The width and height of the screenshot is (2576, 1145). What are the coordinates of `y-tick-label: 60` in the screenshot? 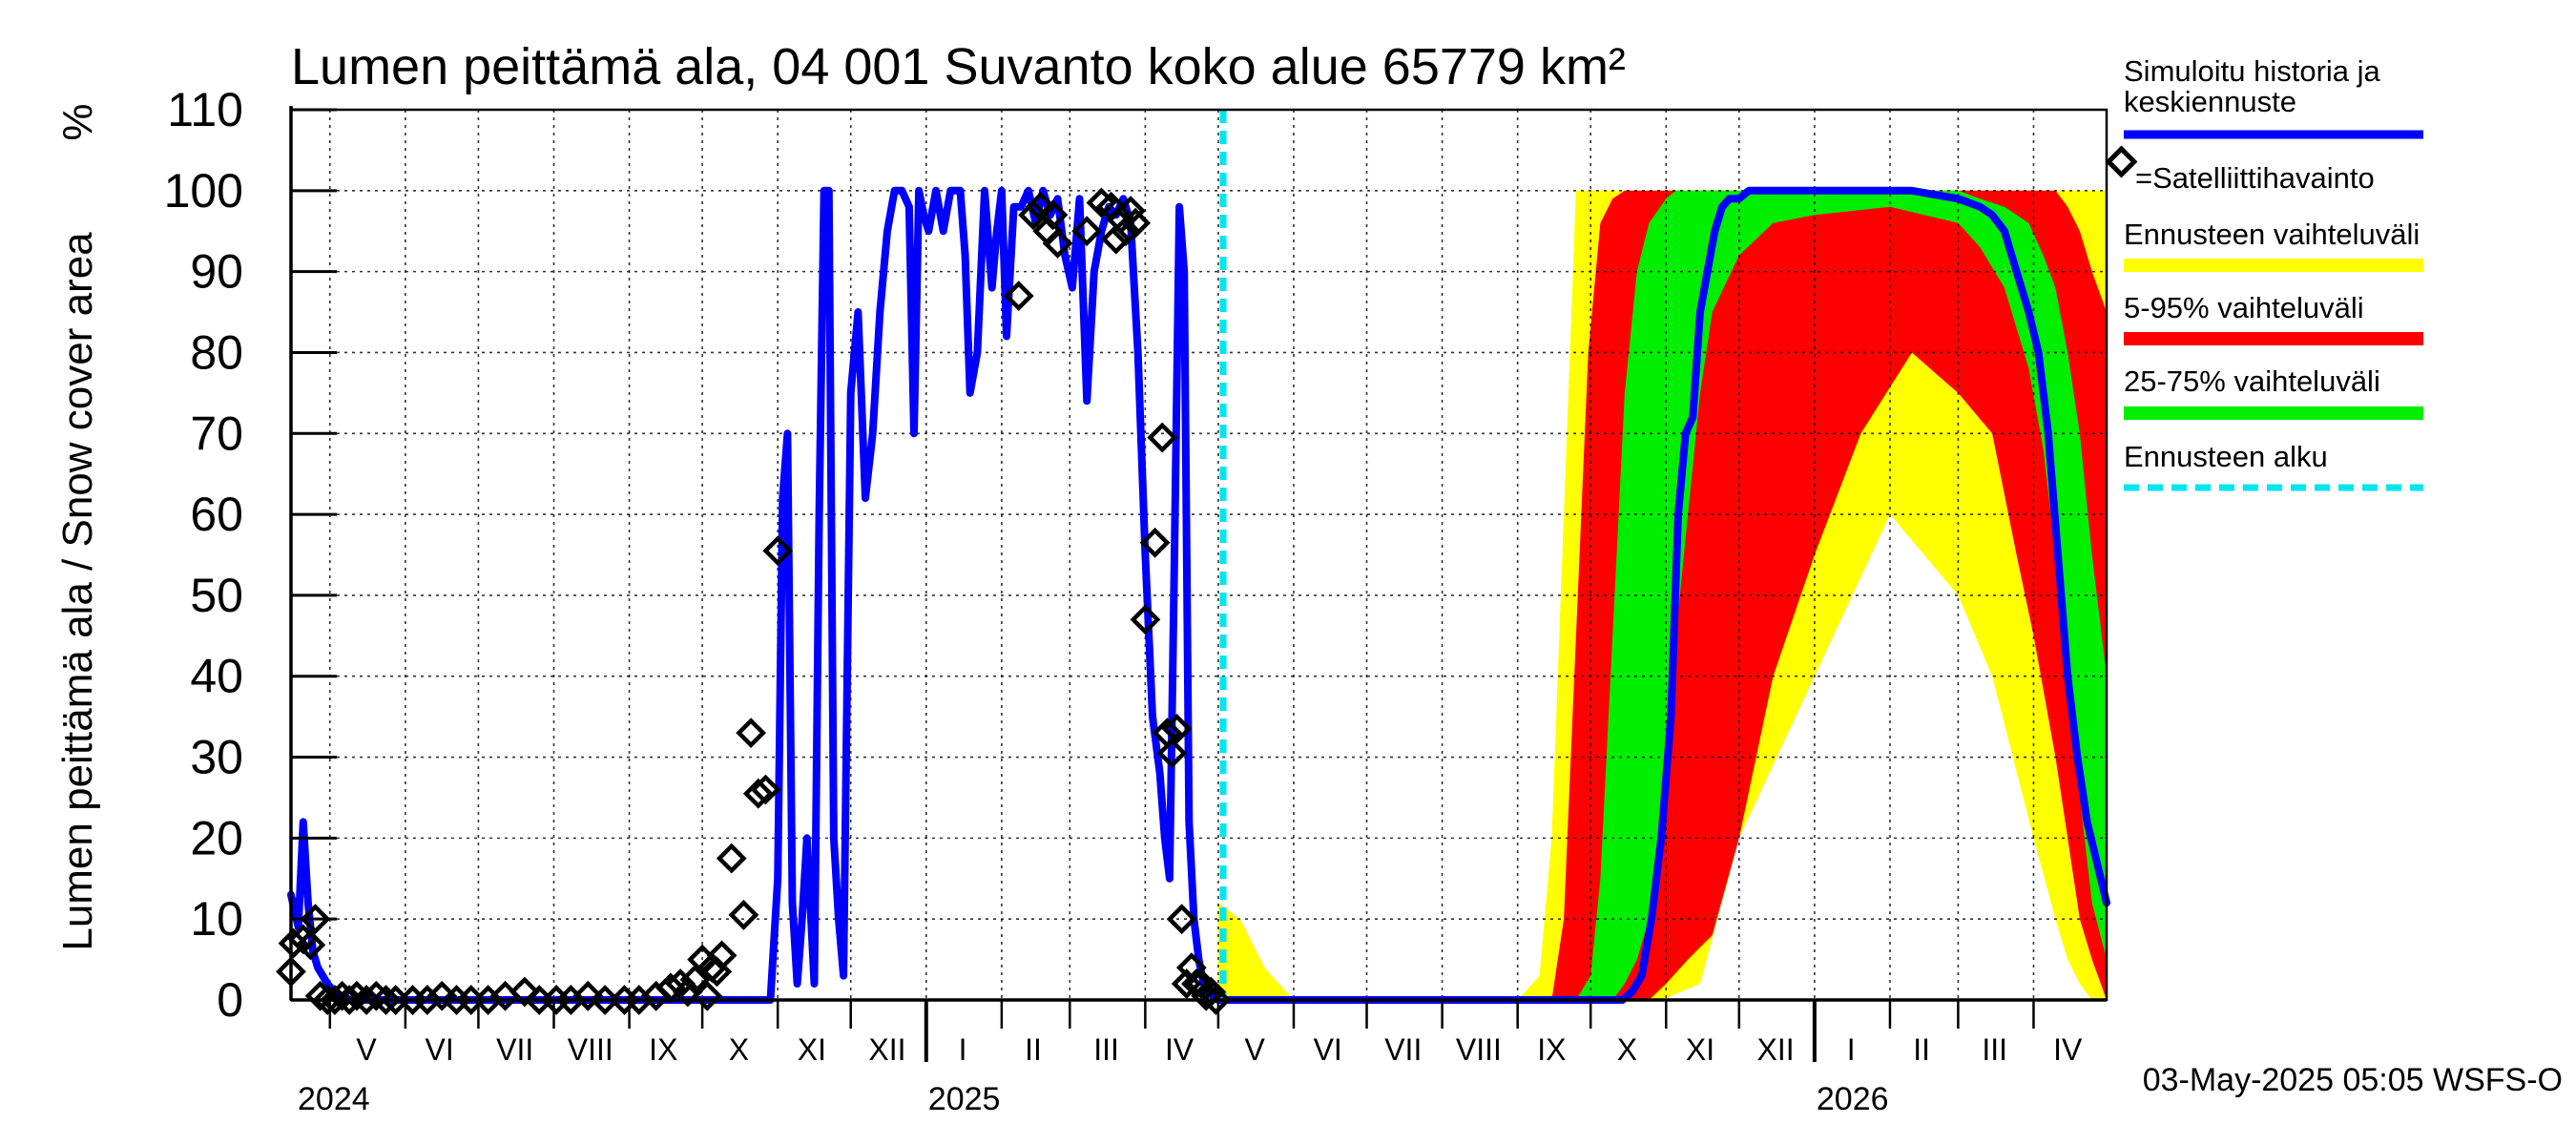 It's located at (216, 514).